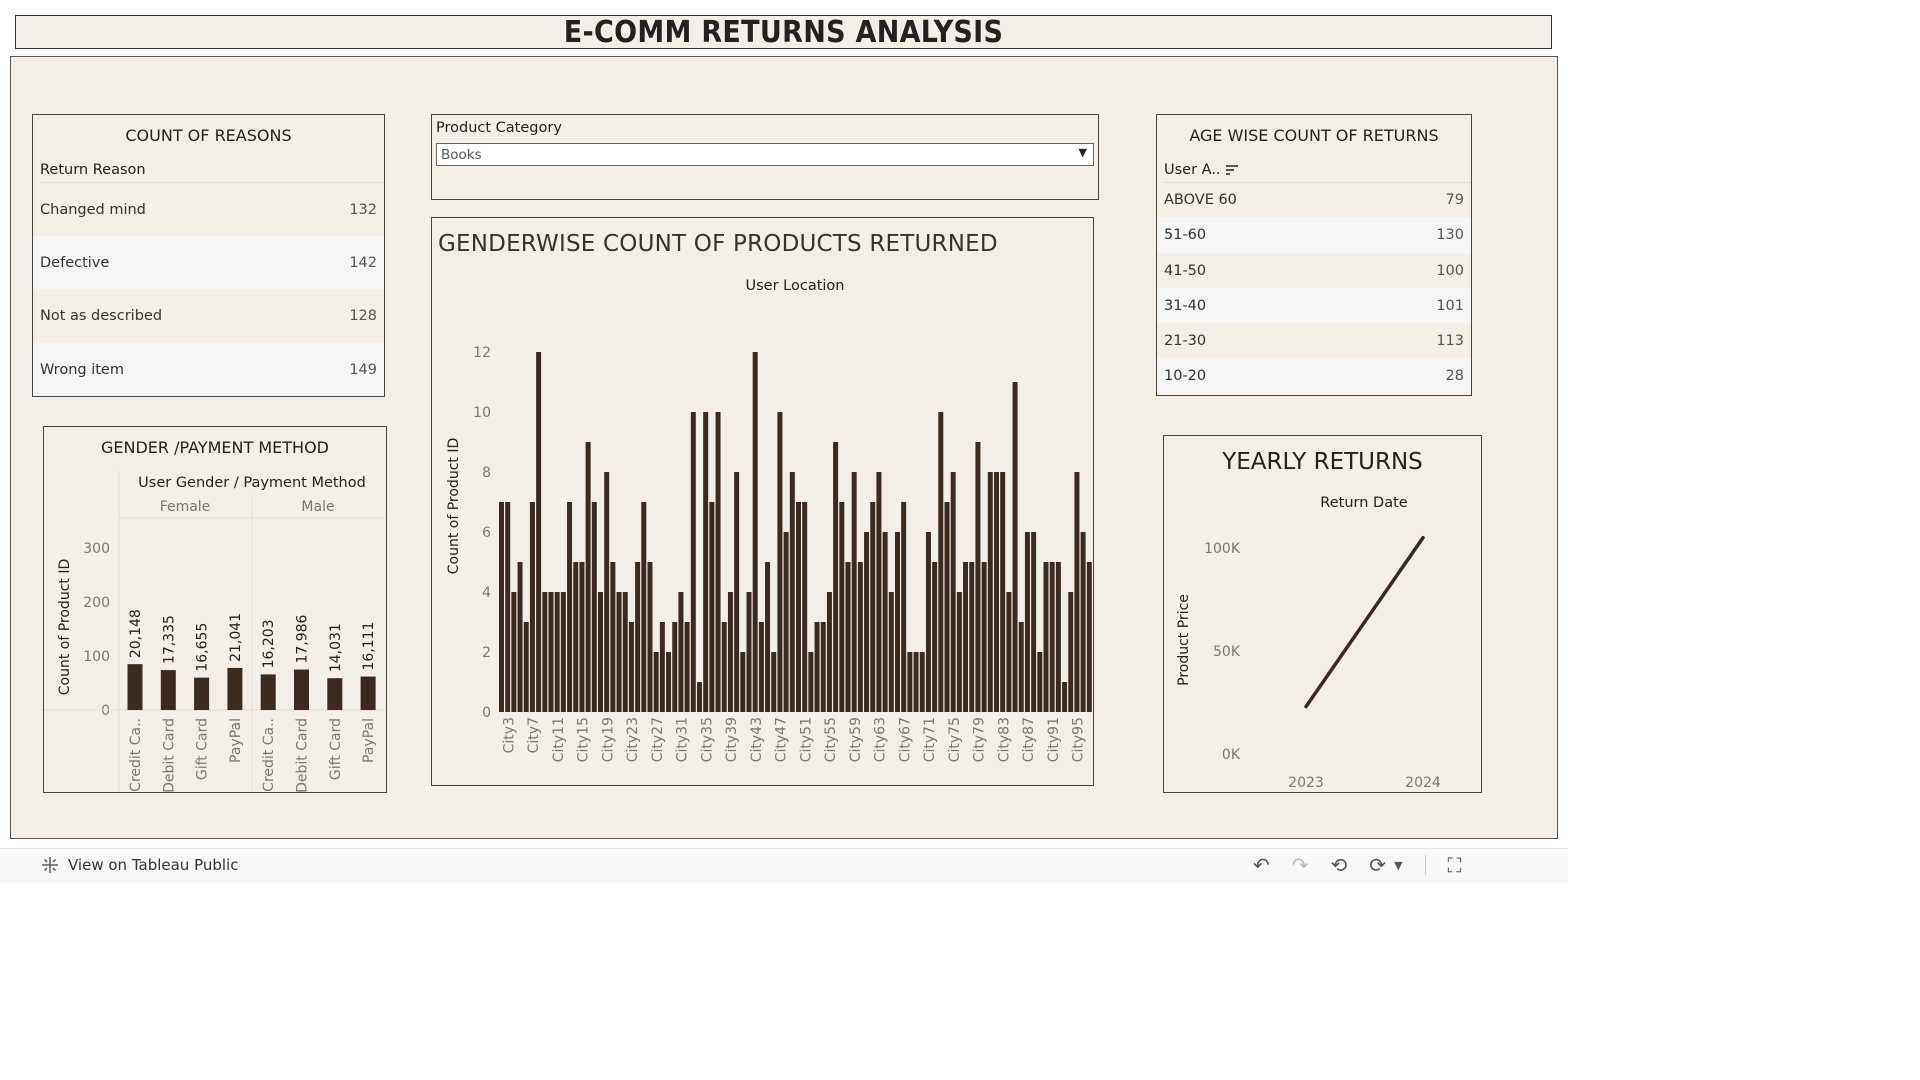 Image resolution: width=1920 pixels, height=1080 pixels. What do you see at coordinates (208, 209) in the screenshot?
I see `table-row: Changed mind 132` at bounding box center [208, 209].